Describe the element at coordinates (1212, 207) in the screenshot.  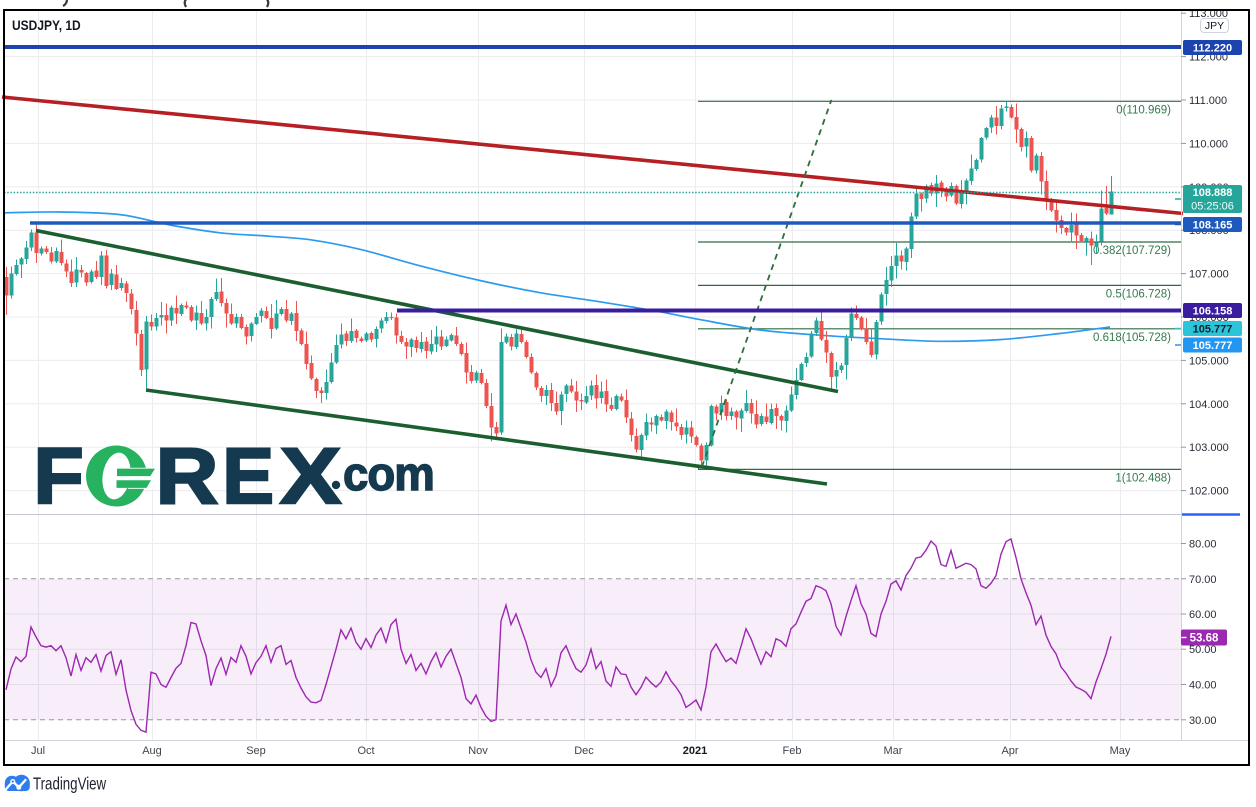
I see `svg-text: 05:25:06` at that location.